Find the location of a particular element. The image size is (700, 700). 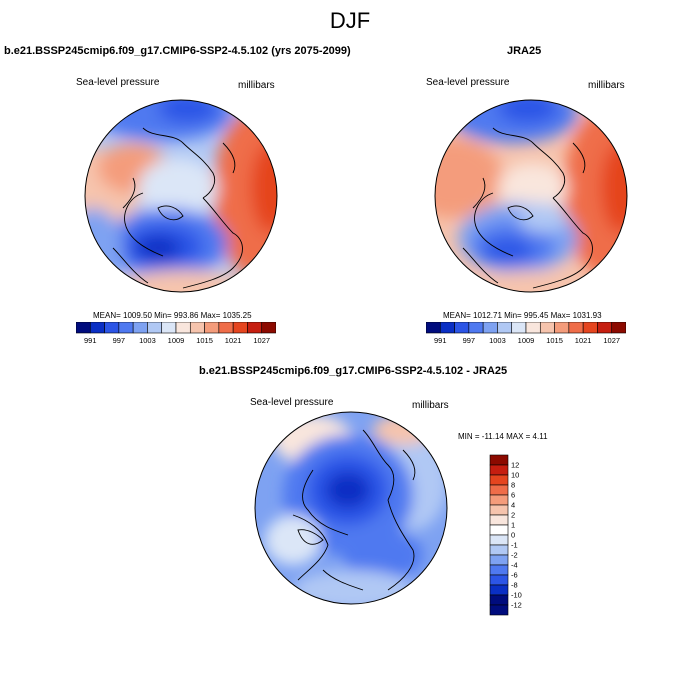

panel2-stats: MEAN= 1012.71 Min= 995.45 Max= 1031.93 is located at coordinates (522, 315).